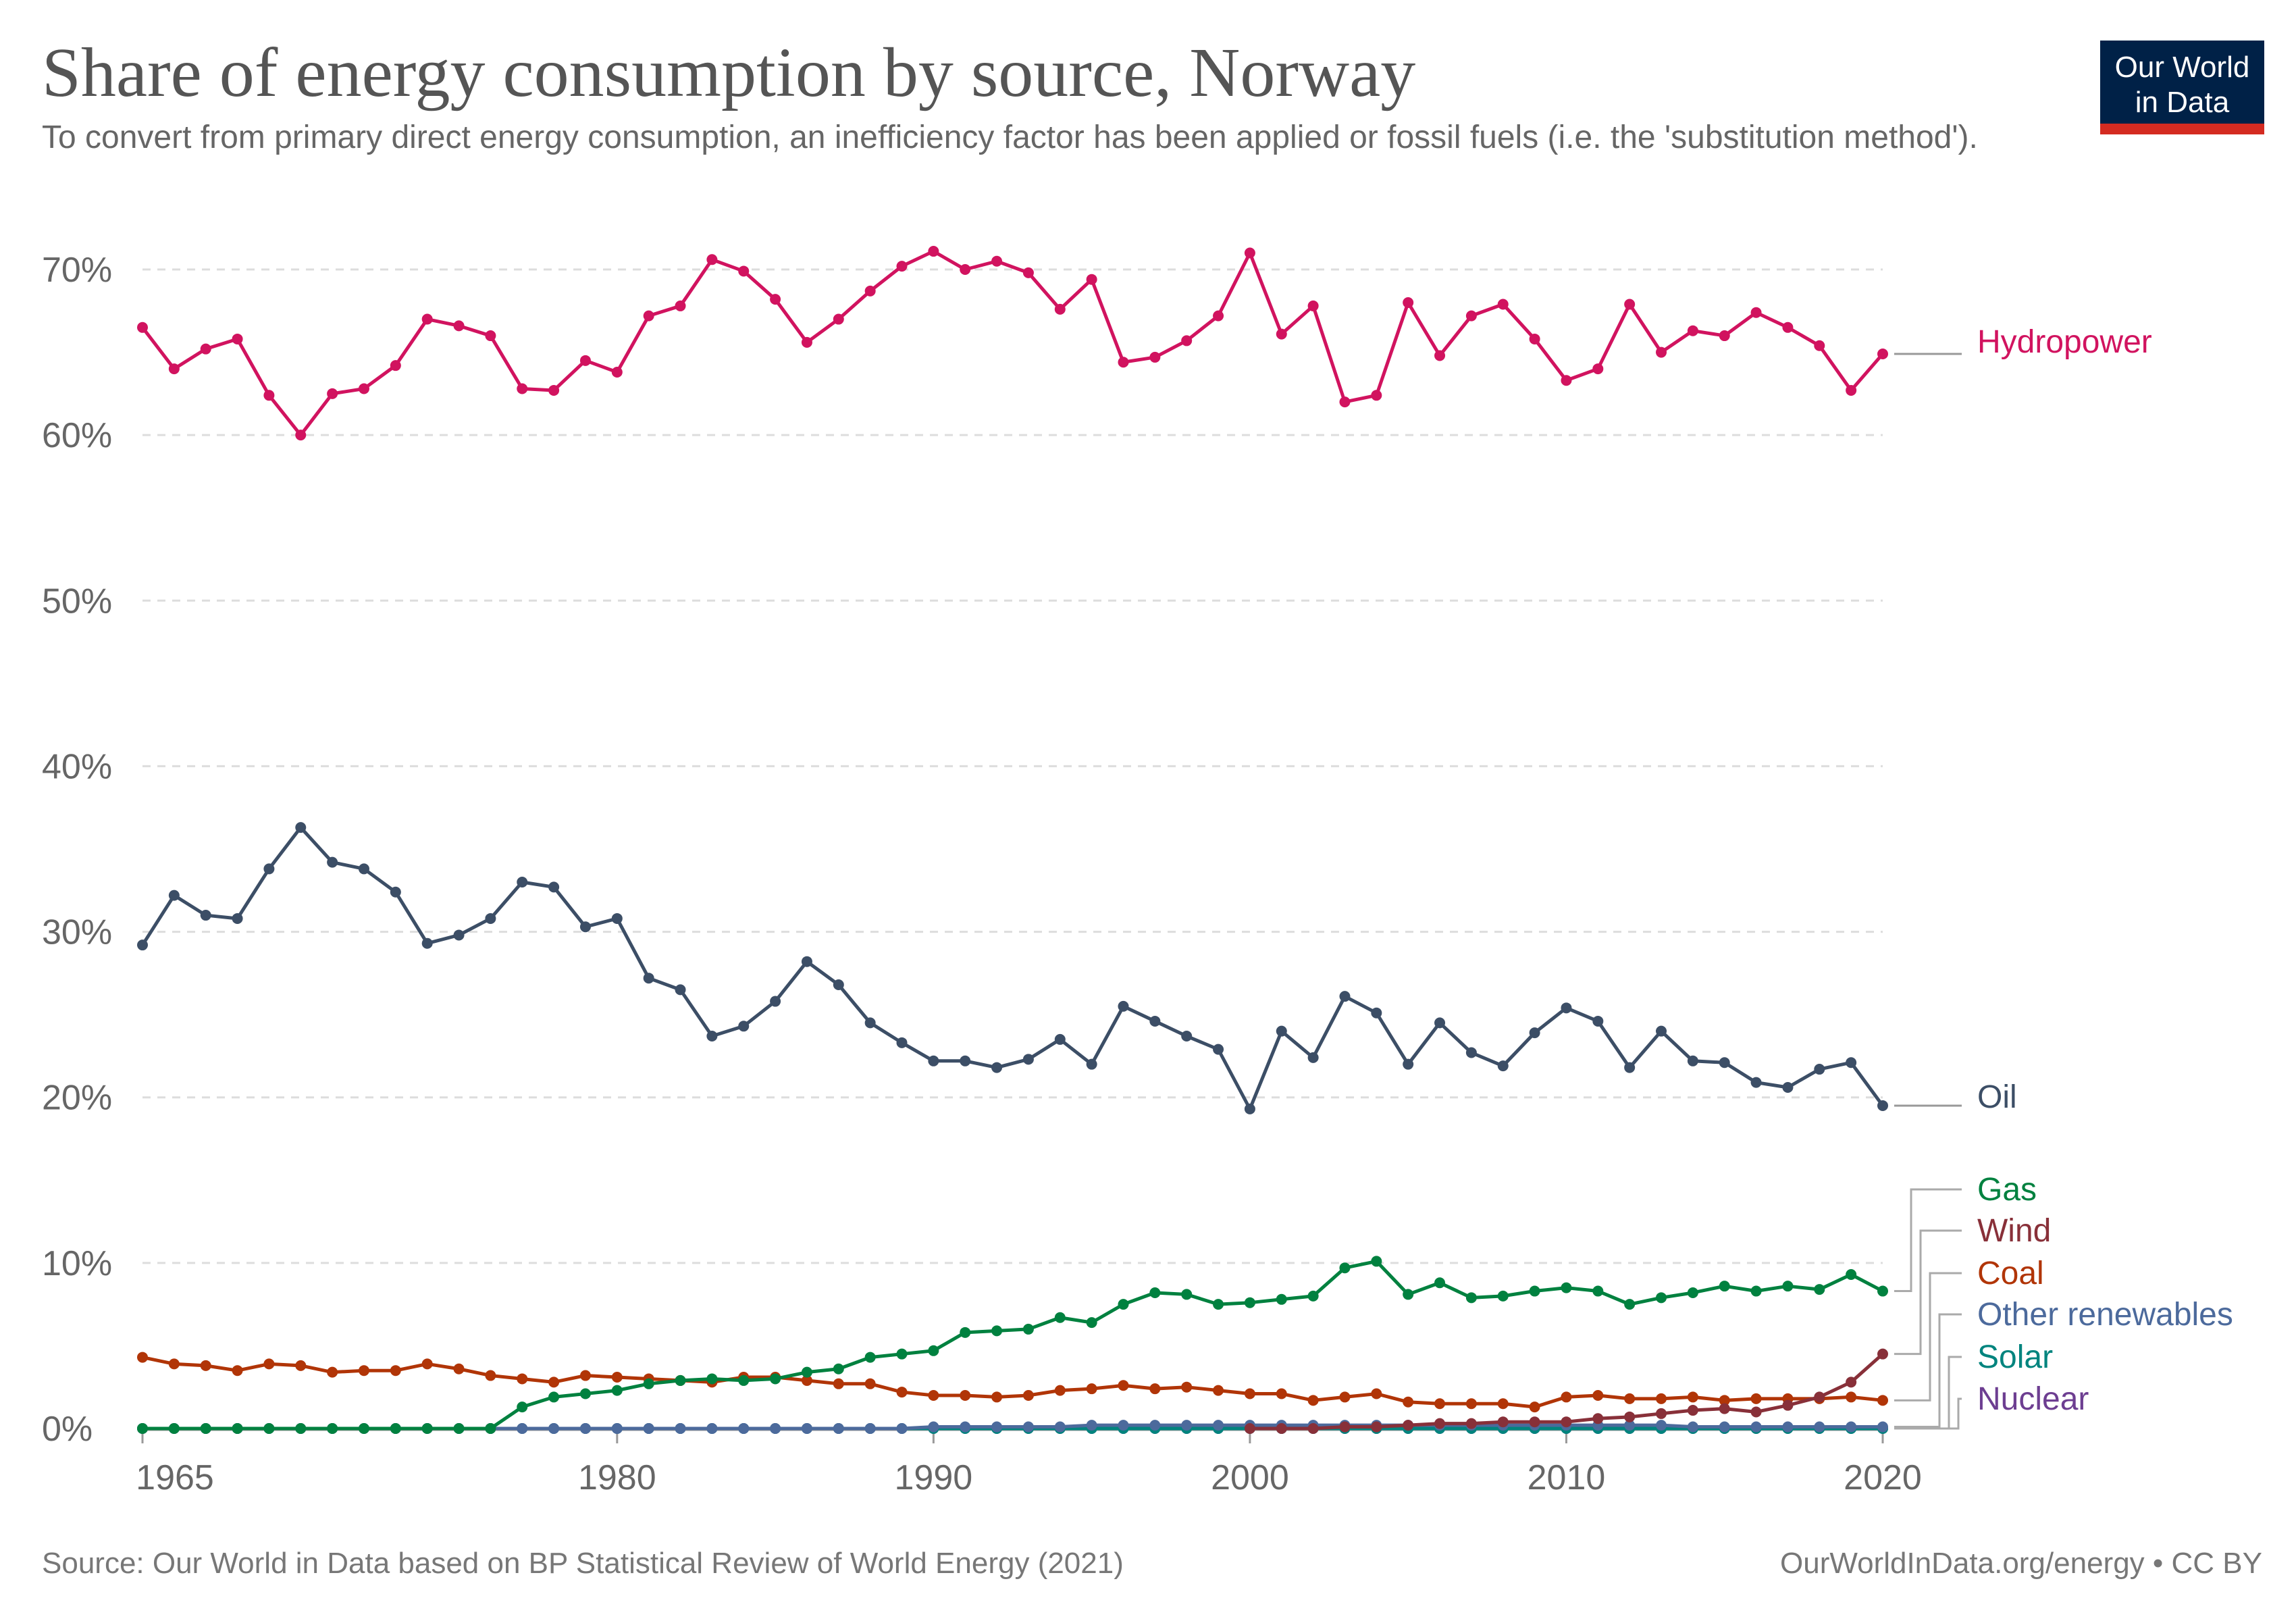 The width and height of the screenshot is (2296, 1621). I want to click on y-tick-label: 30%, so click(77, 932).